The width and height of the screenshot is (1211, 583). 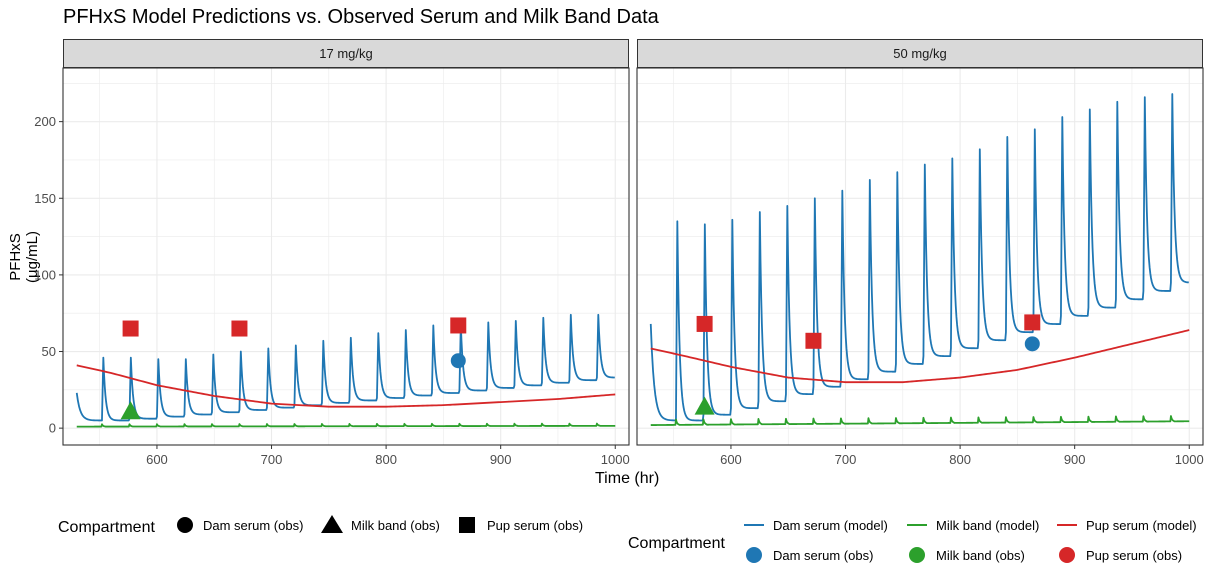 What do you see at coordinates (987, 525) in the screenshot?
I see `legend-label: Milk band (model)` at bounding box center [987, 525].